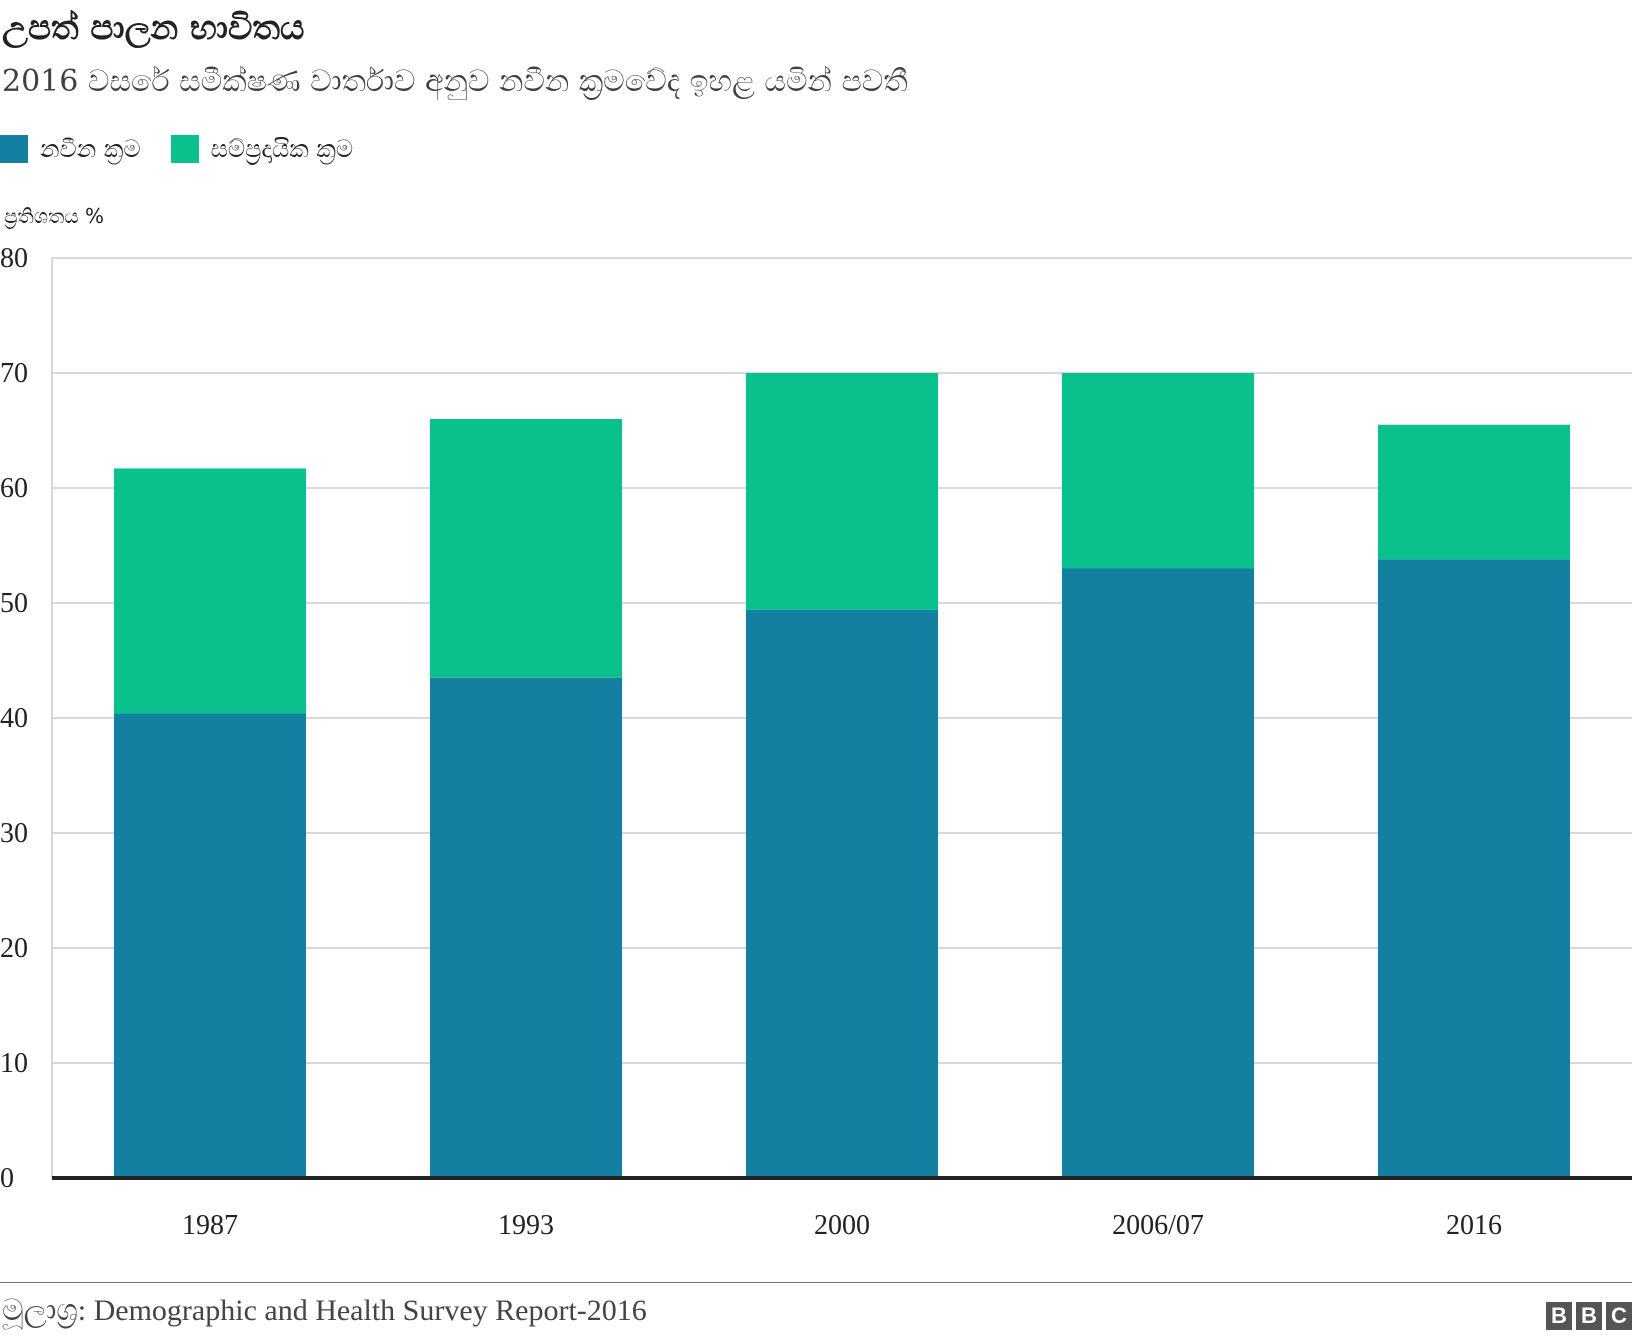 This screenshot has width=1632, height=1338. I want to click on bar-modern-2016, so click(1474, 868).